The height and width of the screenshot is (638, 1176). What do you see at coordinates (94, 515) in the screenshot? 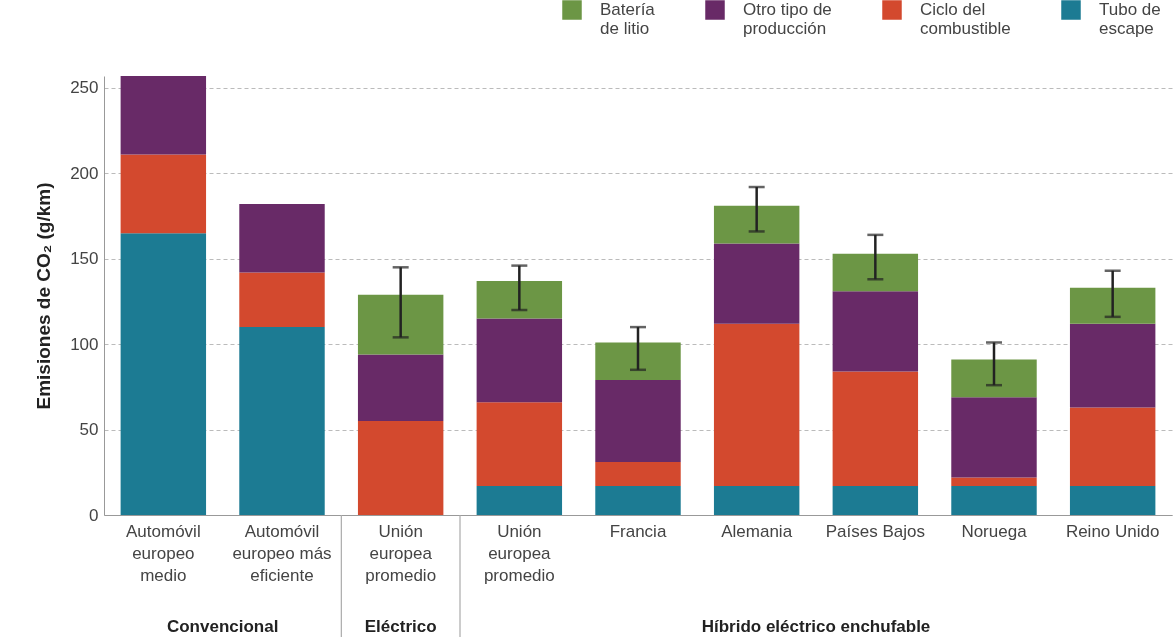
I see `y-tick-label: 0` at bounding box center [94, 515].